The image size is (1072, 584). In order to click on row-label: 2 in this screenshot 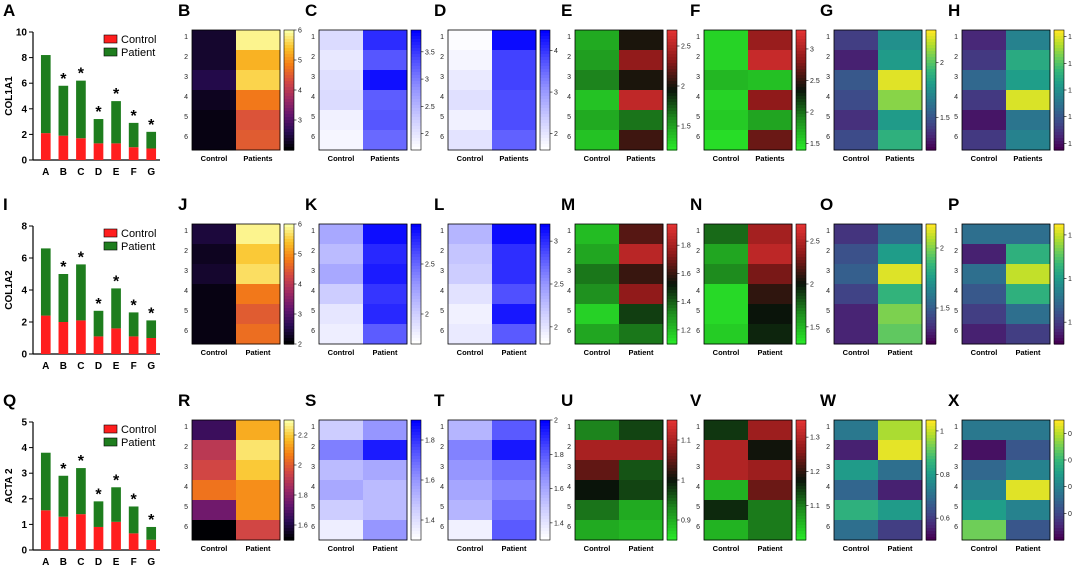, I will do `click(956, 447)`.